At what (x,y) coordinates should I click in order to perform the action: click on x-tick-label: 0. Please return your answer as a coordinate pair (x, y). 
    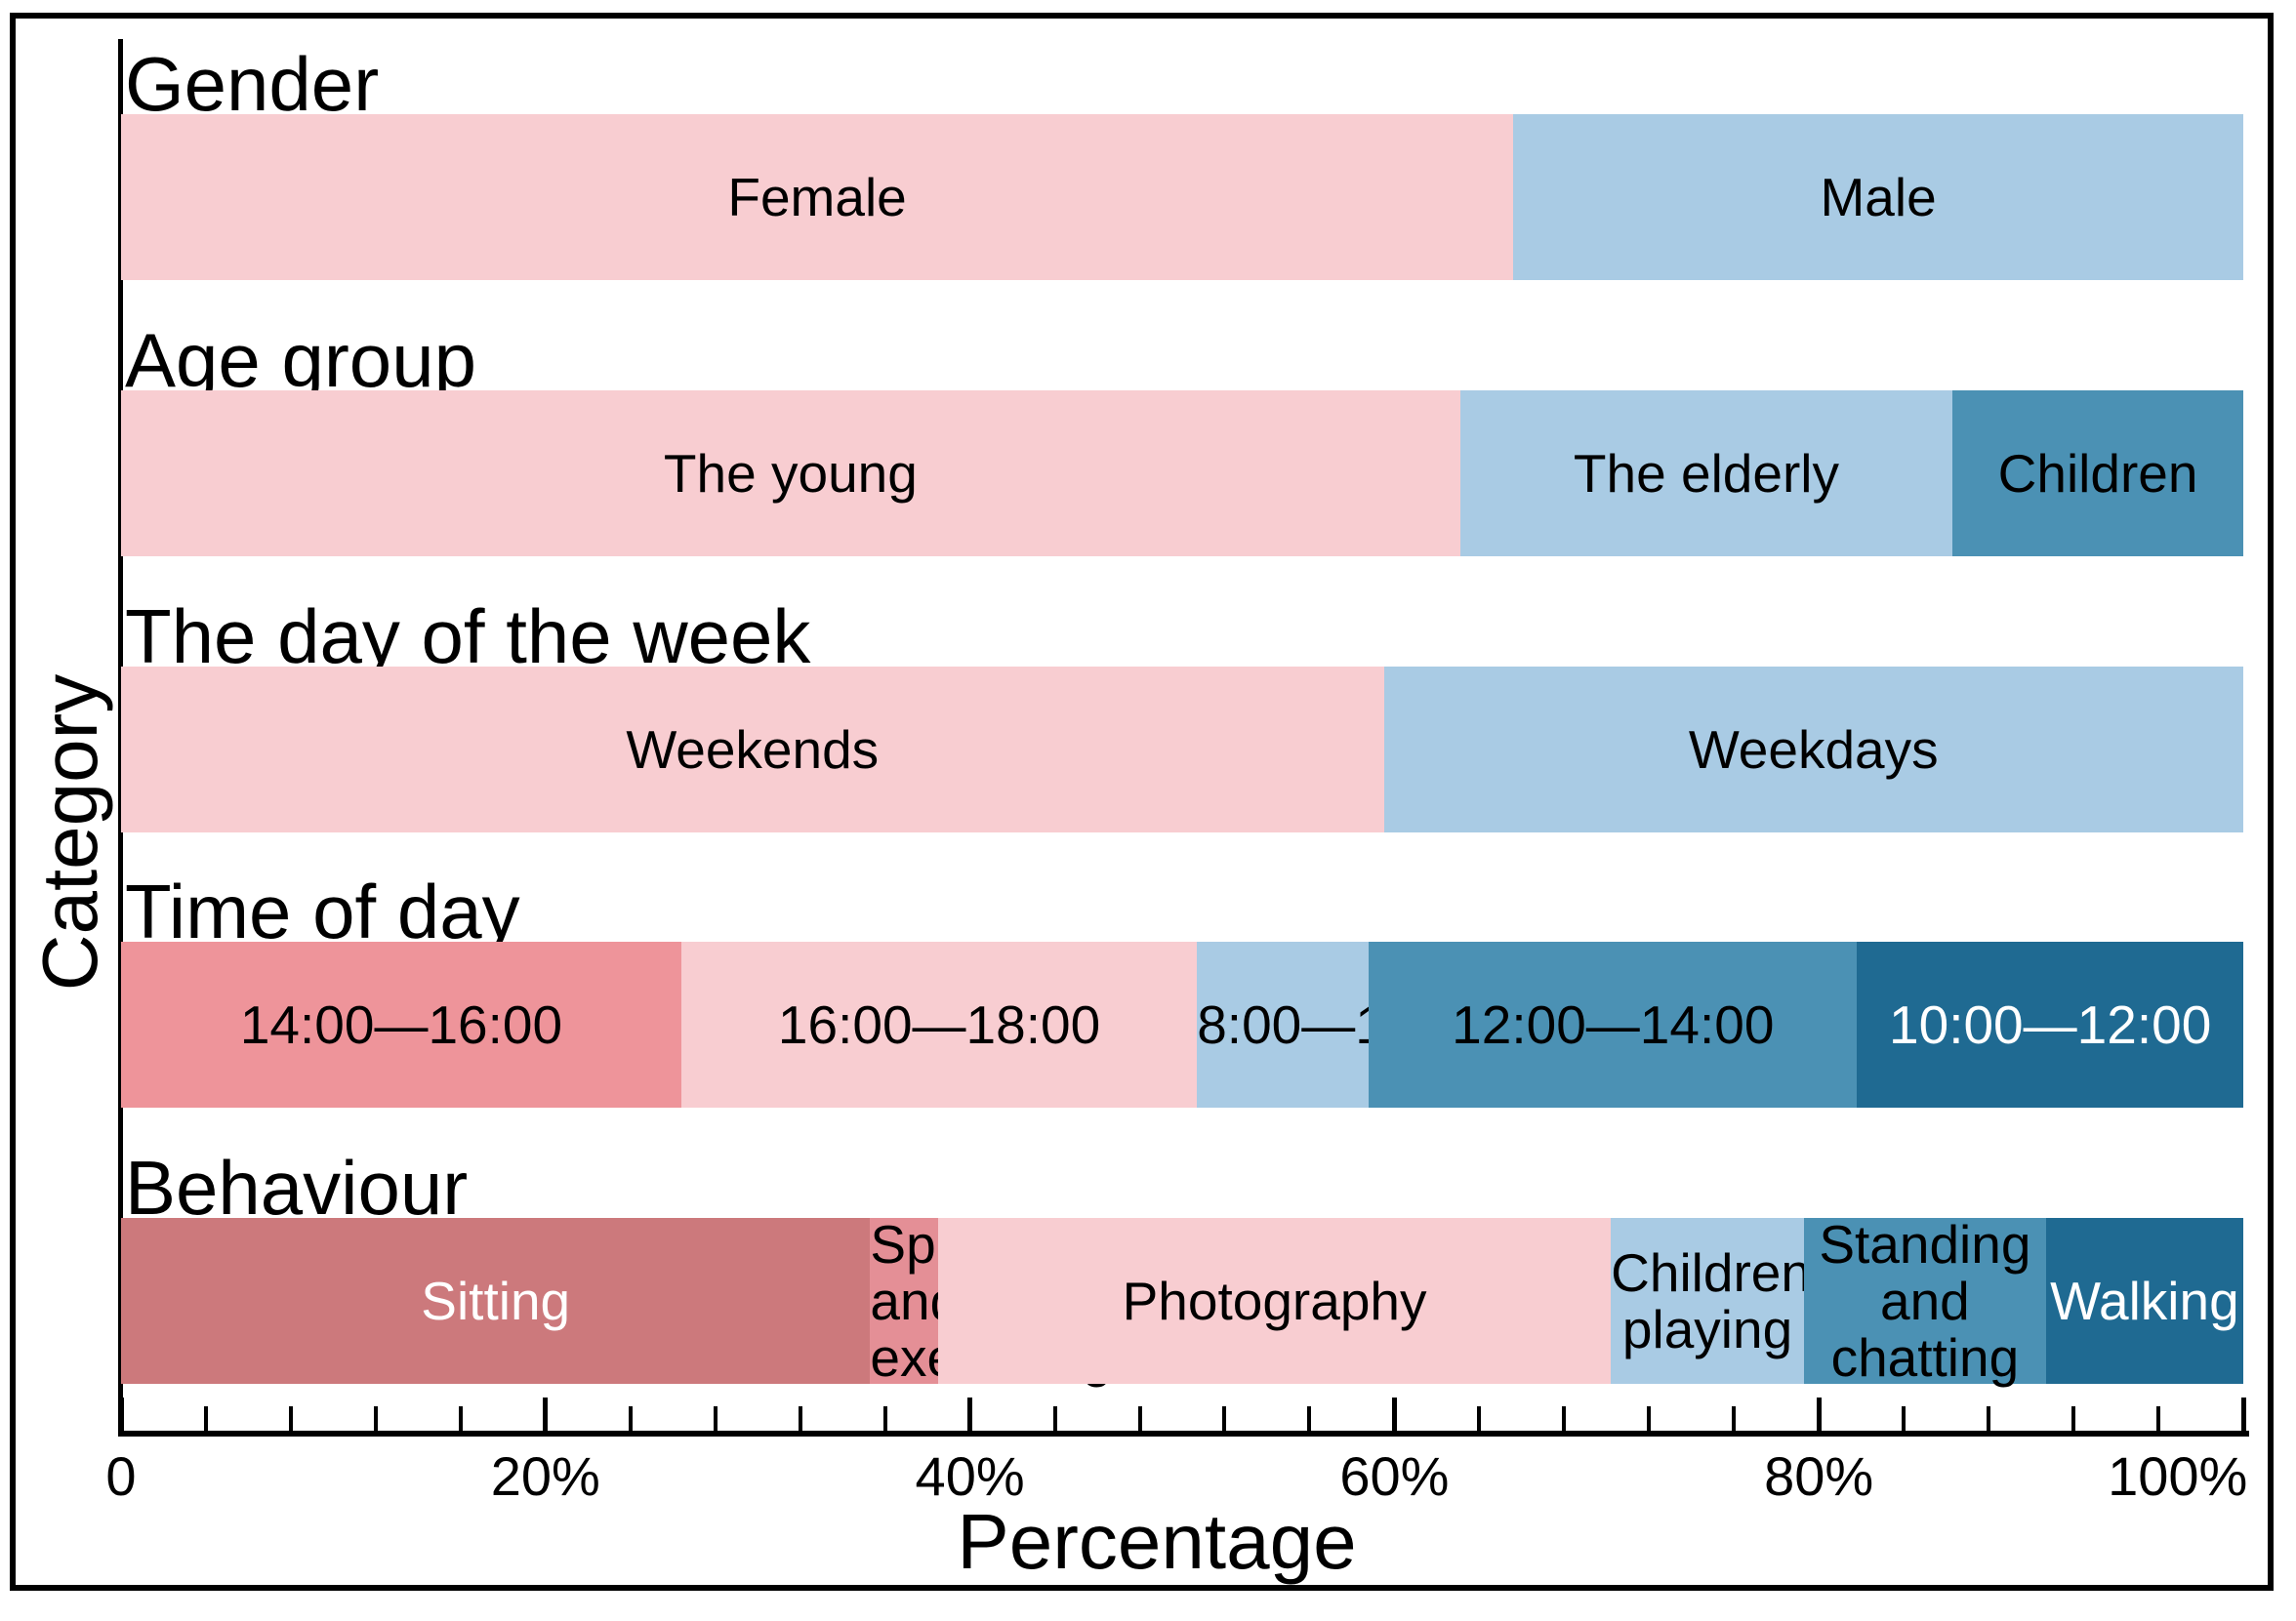
    Looking at the image, I should click on (121, 1476).